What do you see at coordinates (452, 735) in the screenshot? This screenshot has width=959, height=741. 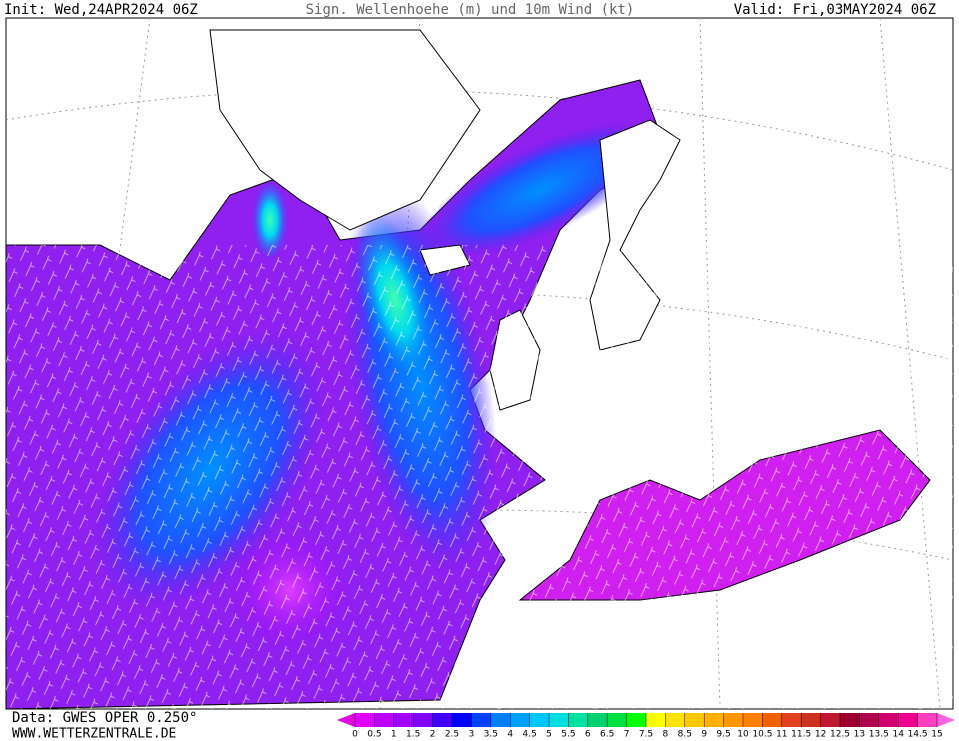 I see `colorbar-label: 2.5` at bounding box center [452, 735].